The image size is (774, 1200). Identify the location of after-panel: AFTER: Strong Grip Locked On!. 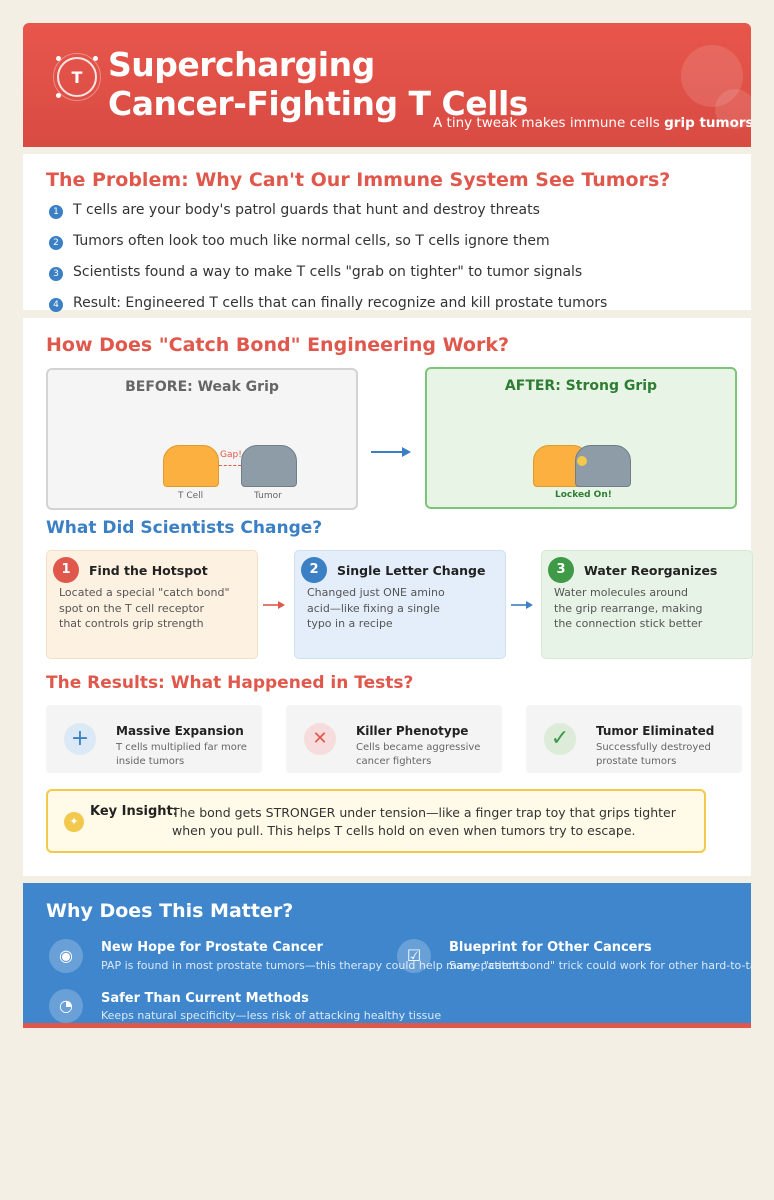
(581, 438).